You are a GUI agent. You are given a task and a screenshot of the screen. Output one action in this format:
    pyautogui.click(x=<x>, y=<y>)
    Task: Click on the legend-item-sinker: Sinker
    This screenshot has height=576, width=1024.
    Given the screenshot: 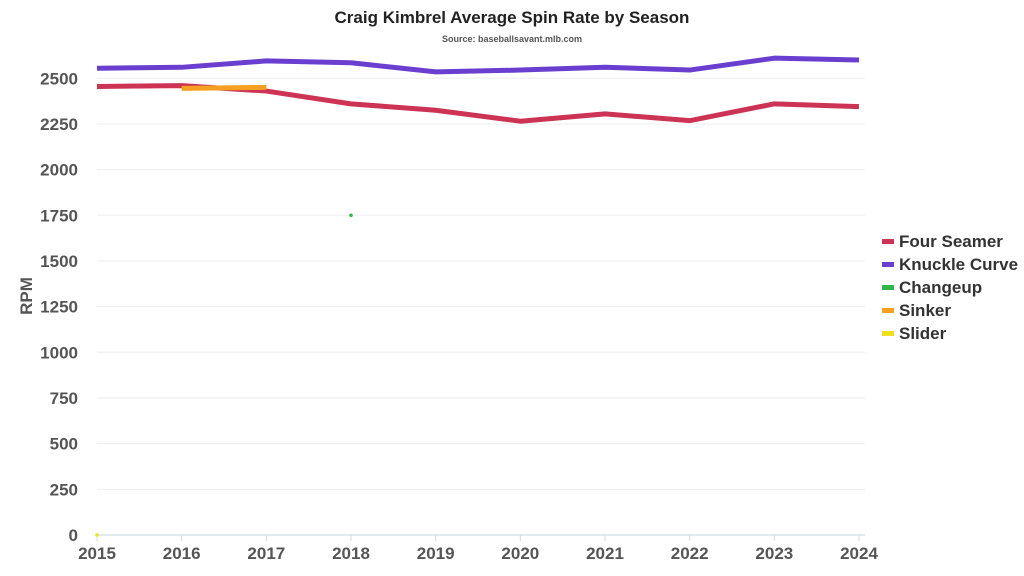 What is the action you would take?
    pyautogui.click(x=950, y=310)
    